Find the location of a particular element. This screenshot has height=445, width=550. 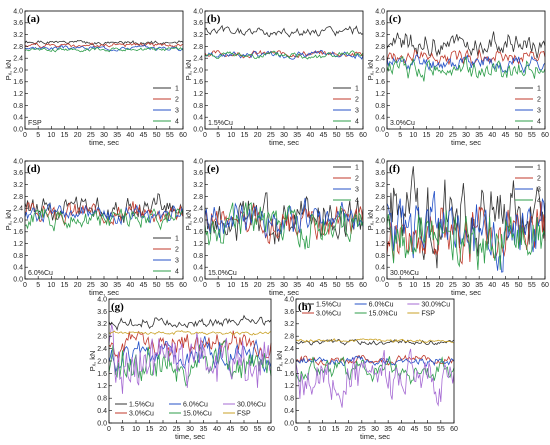

panel-label: (a) is located at coordinates (33, 19).